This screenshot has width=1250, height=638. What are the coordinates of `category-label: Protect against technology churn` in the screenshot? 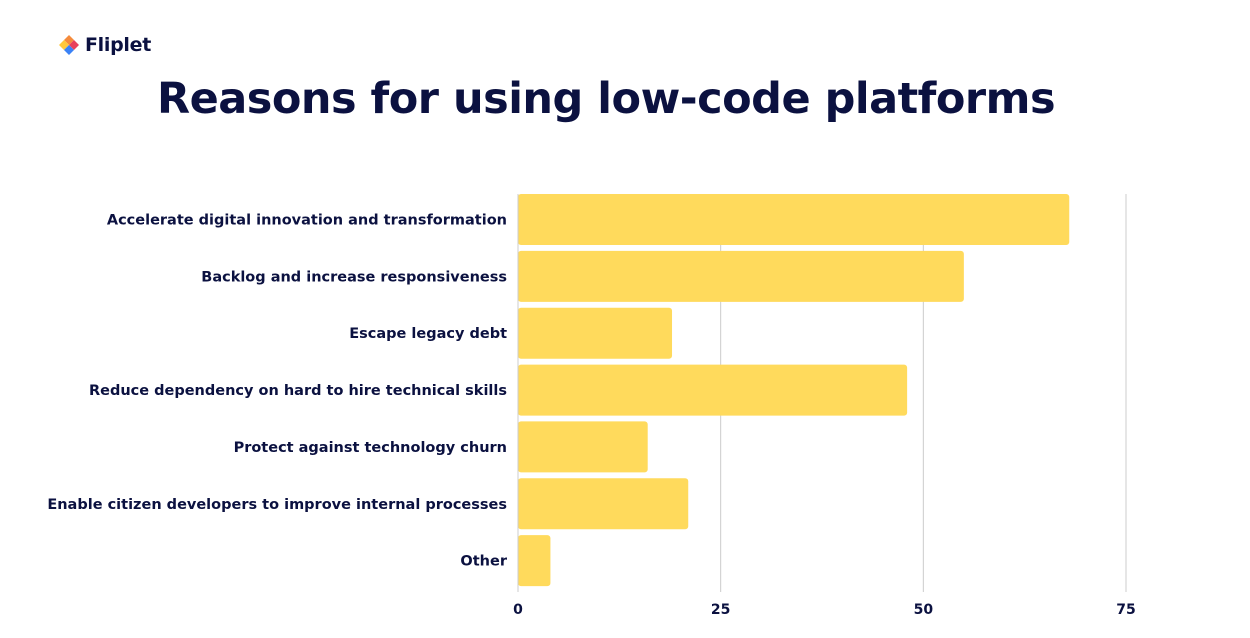 It's located at (370, 448).